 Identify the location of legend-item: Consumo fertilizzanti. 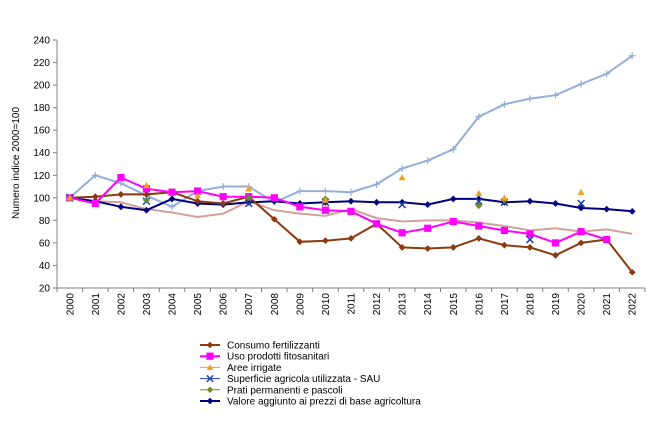
(260, 346).